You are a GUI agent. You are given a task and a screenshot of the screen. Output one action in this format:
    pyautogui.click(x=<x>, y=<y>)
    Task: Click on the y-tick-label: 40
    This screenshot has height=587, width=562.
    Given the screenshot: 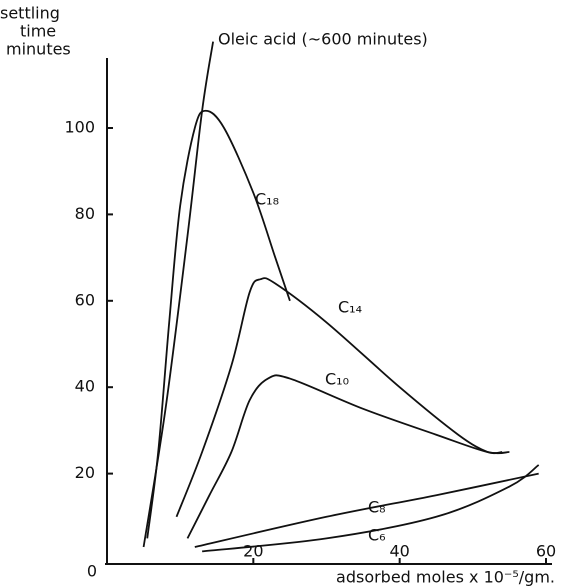 What is the action you would take?
    pyautogui.click(x=85, y=386)
    